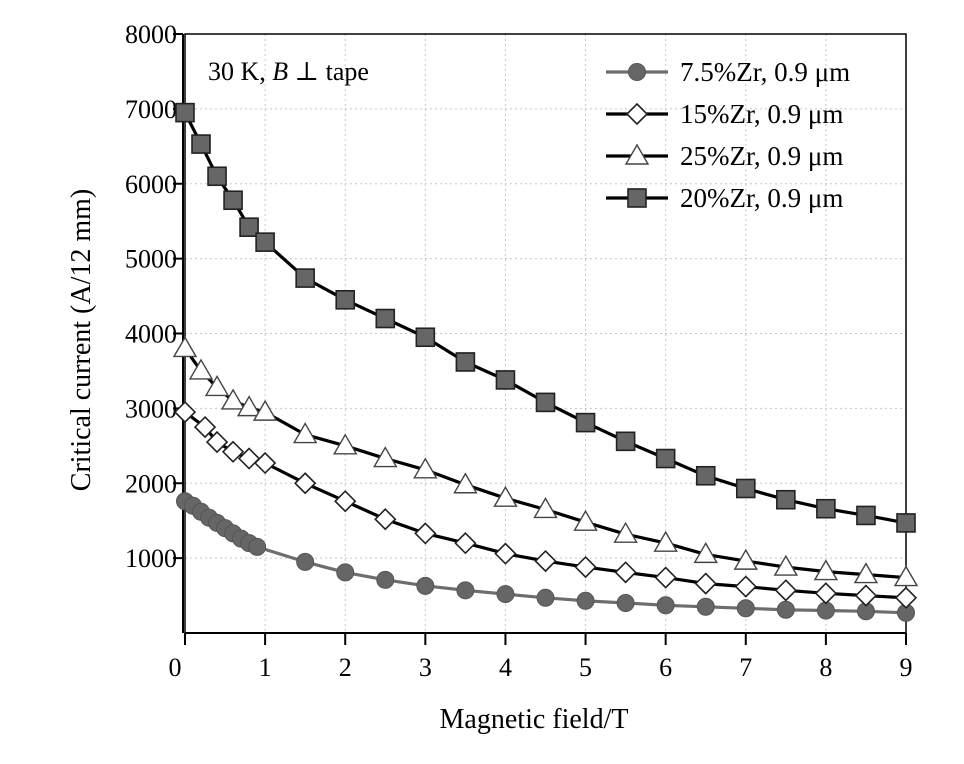 The width and height of the screenshot is (964, 764). What do you see at coordinates (585, 667) in the screenshot?
I see `x-tick-label-5: 5` at bounding box center [585, 667].